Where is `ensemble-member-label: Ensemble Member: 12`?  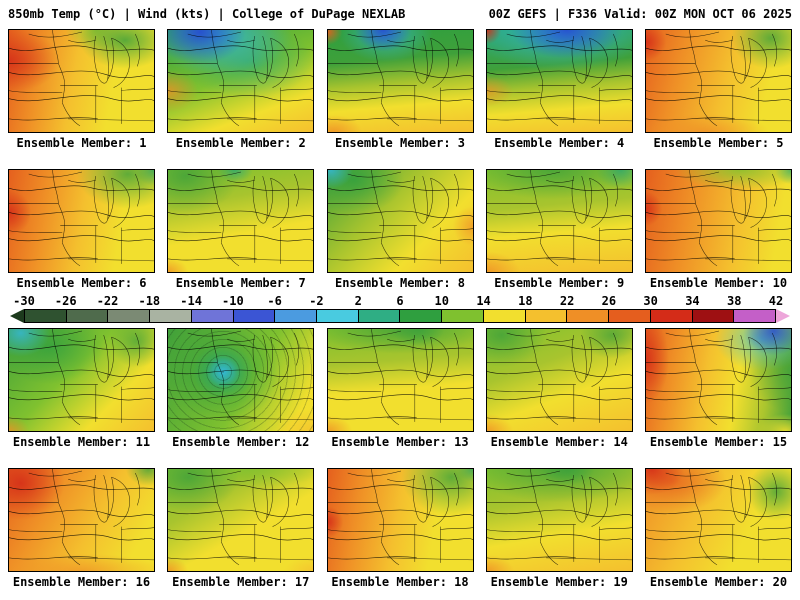 ensemble-member-label: Ensemble Member: 12 is located at coordinates (241, 442).